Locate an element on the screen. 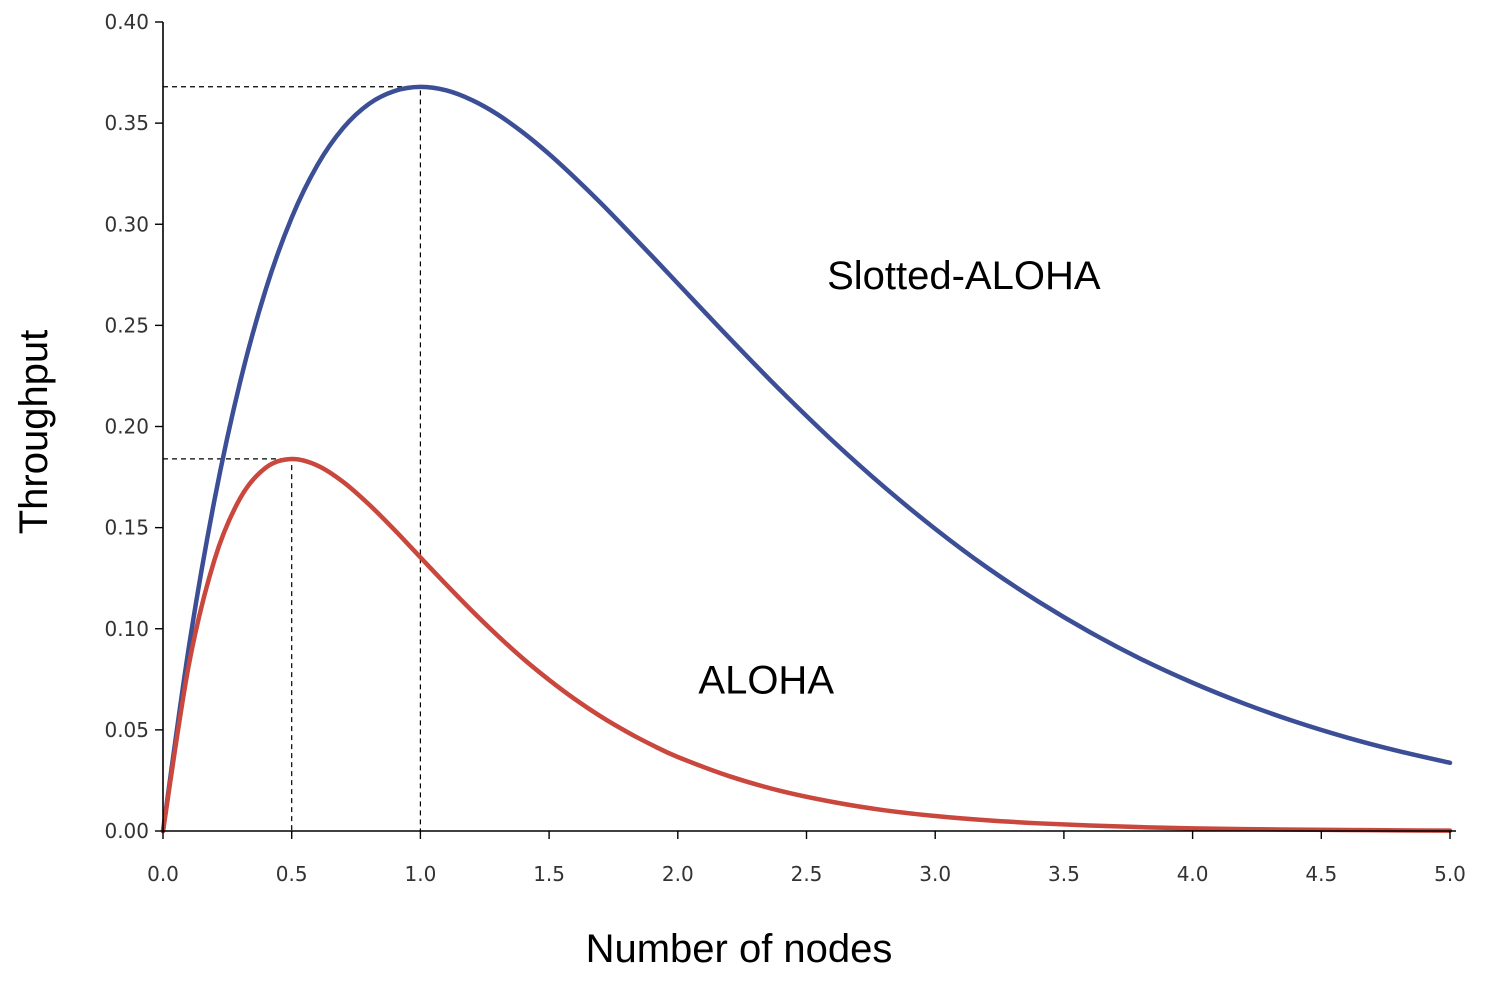 Image resolution: width=1488 pixels, height=983 pixels. y-tick-label: 0.10 is located at coordinates (126, 629).